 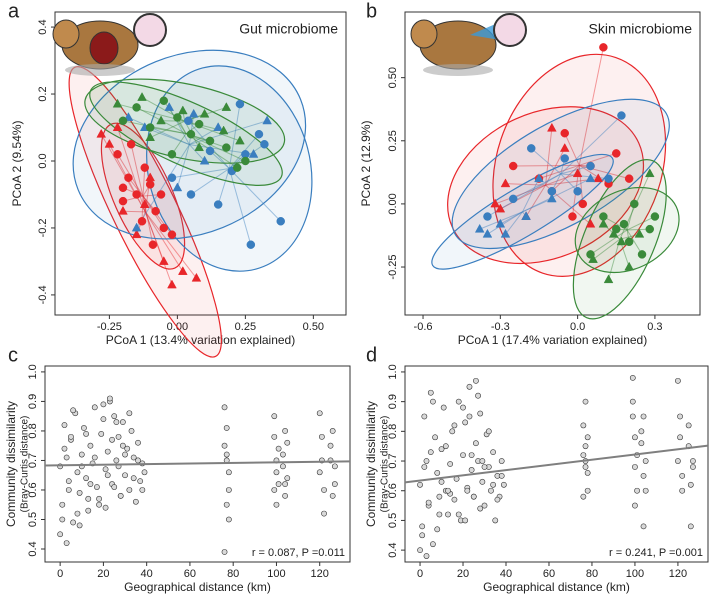 I want to click on y-tick-label: 0.4, so click(x=43, y=26).